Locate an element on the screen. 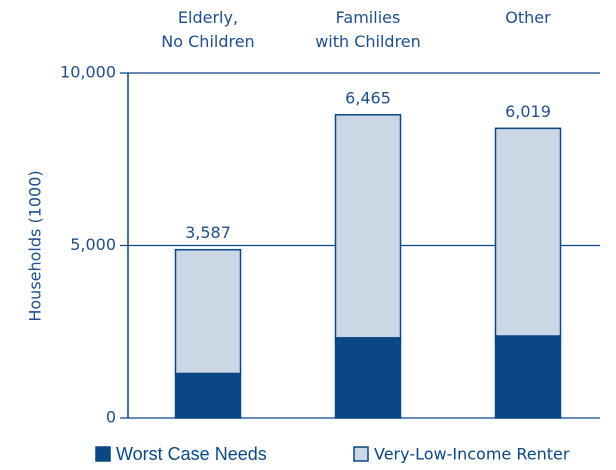 The image size is (616, 470). category-label: Families with Children is located at coordinates (368, 29).